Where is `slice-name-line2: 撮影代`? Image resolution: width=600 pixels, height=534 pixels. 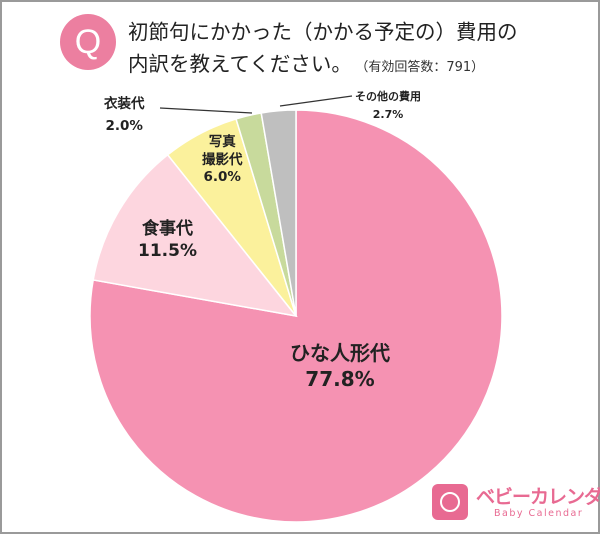 slice-name-line2: 撮影代 is located at coordinates (222, 159).